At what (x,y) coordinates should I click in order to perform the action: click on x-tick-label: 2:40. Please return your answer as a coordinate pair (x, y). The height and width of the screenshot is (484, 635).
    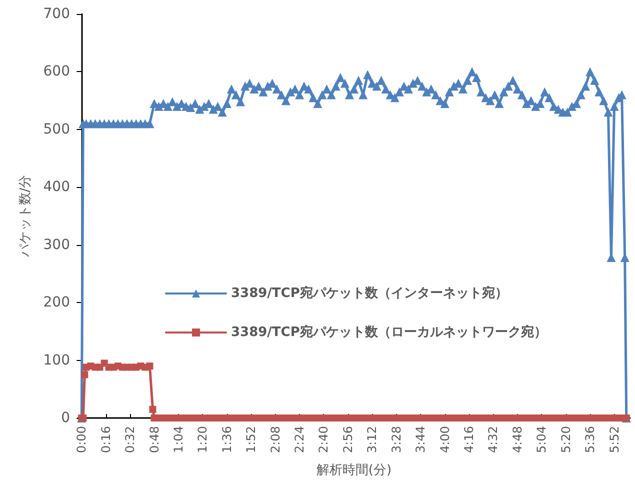
    Looking at the image, I should click on (323, 439).